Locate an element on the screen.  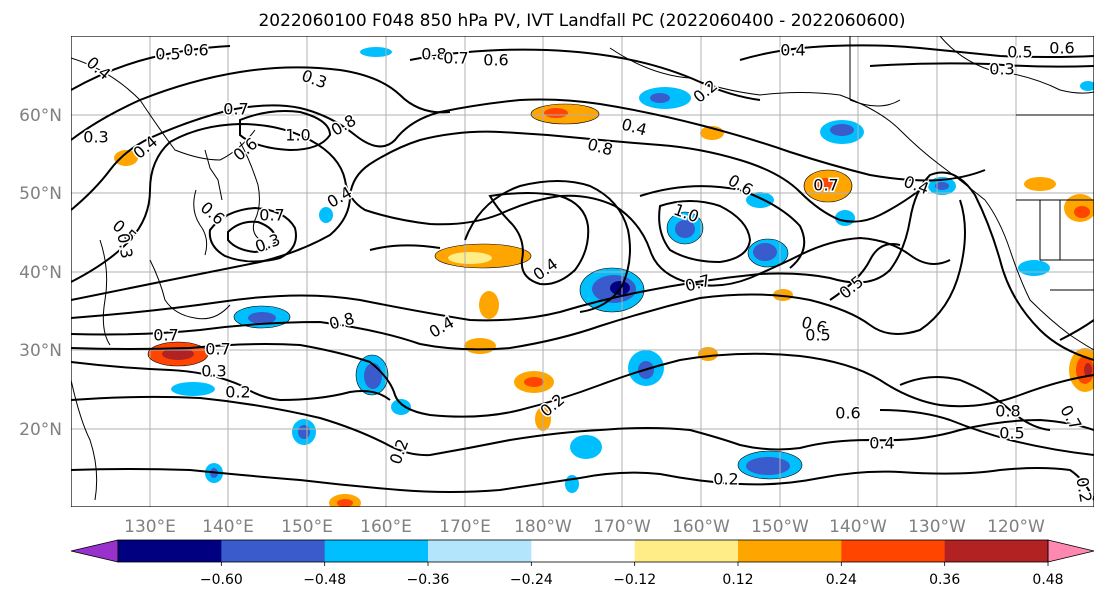
lat-label: 30°N is located at coordinates (40, 351).